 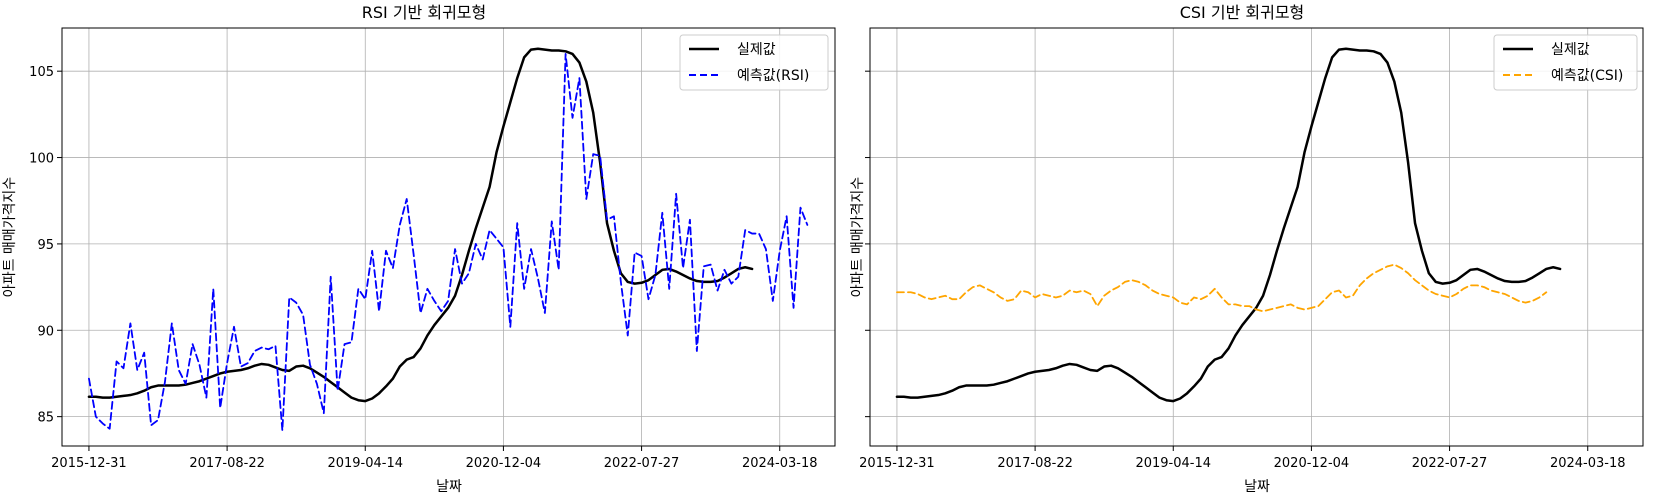 What do you see at coordinates (1587, 76) in the screenshot?
I see `csi-legend-predicted-label: 예측값(CSI)` at bounding box center [1587, 76].